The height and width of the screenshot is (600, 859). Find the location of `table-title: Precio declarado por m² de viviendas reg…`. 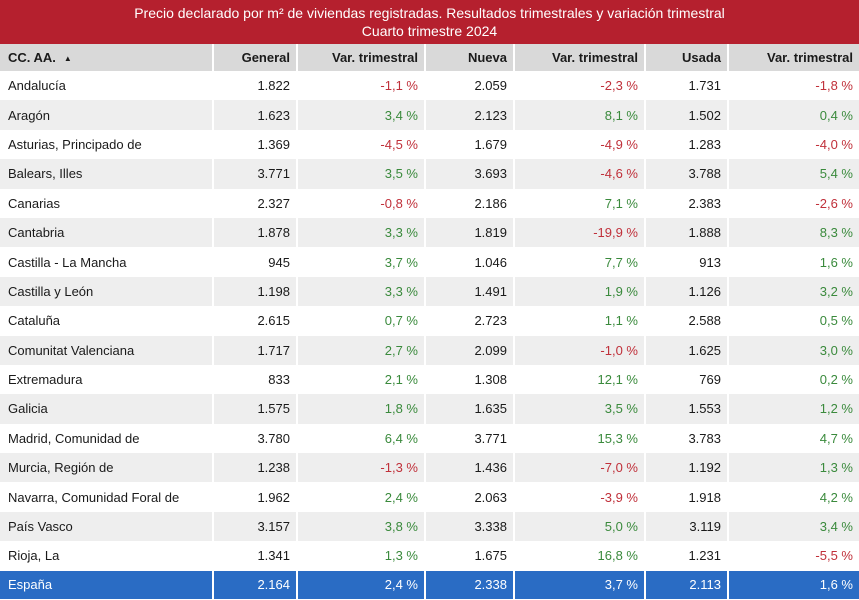

table-title: Precio declarado por m² de viviendas reg… is located at coordinates (429, 22).